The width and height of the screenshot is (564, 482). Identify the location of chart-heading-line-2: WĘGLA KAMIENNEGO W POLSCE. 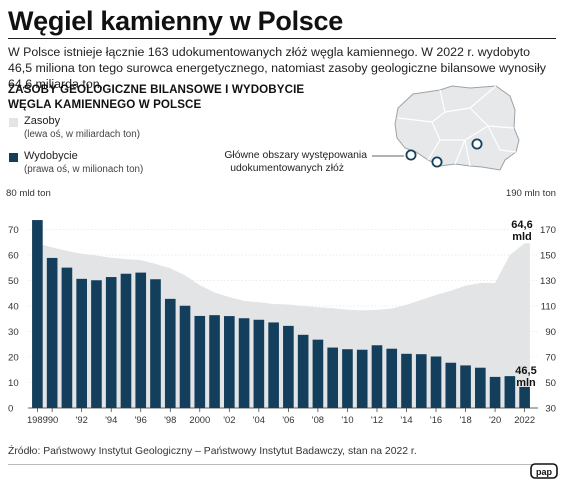
(105, 104).